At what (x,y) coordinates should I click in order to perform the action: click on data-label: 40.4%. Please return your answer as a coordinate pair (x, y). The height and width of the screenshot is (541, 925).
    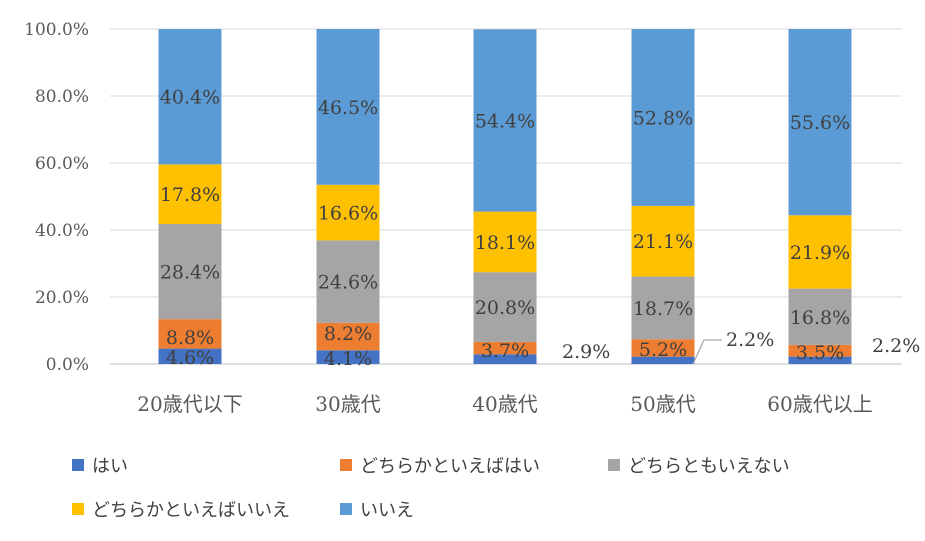
    Looking at the image, I should click on (190, 98).